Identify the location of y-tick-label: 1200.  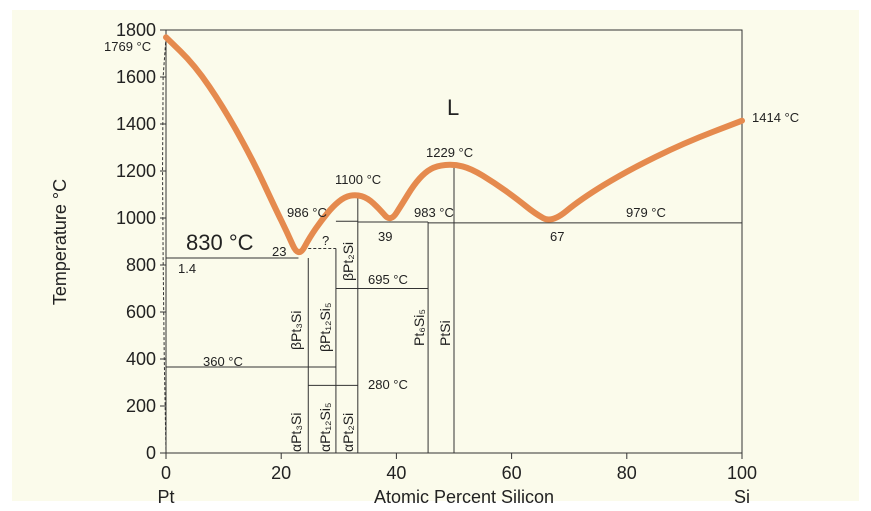
(136, 171).